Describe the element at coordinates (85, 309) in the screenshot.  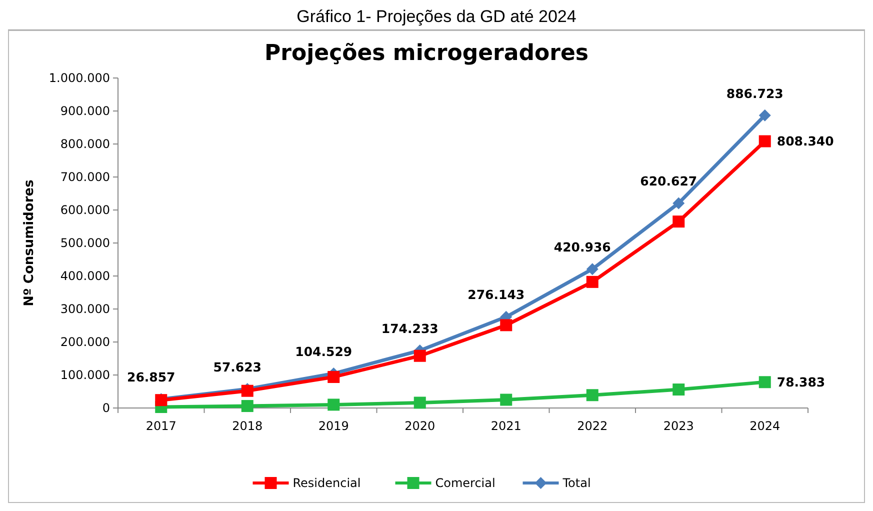
I see `y-tick-label: 300.000` at that location.